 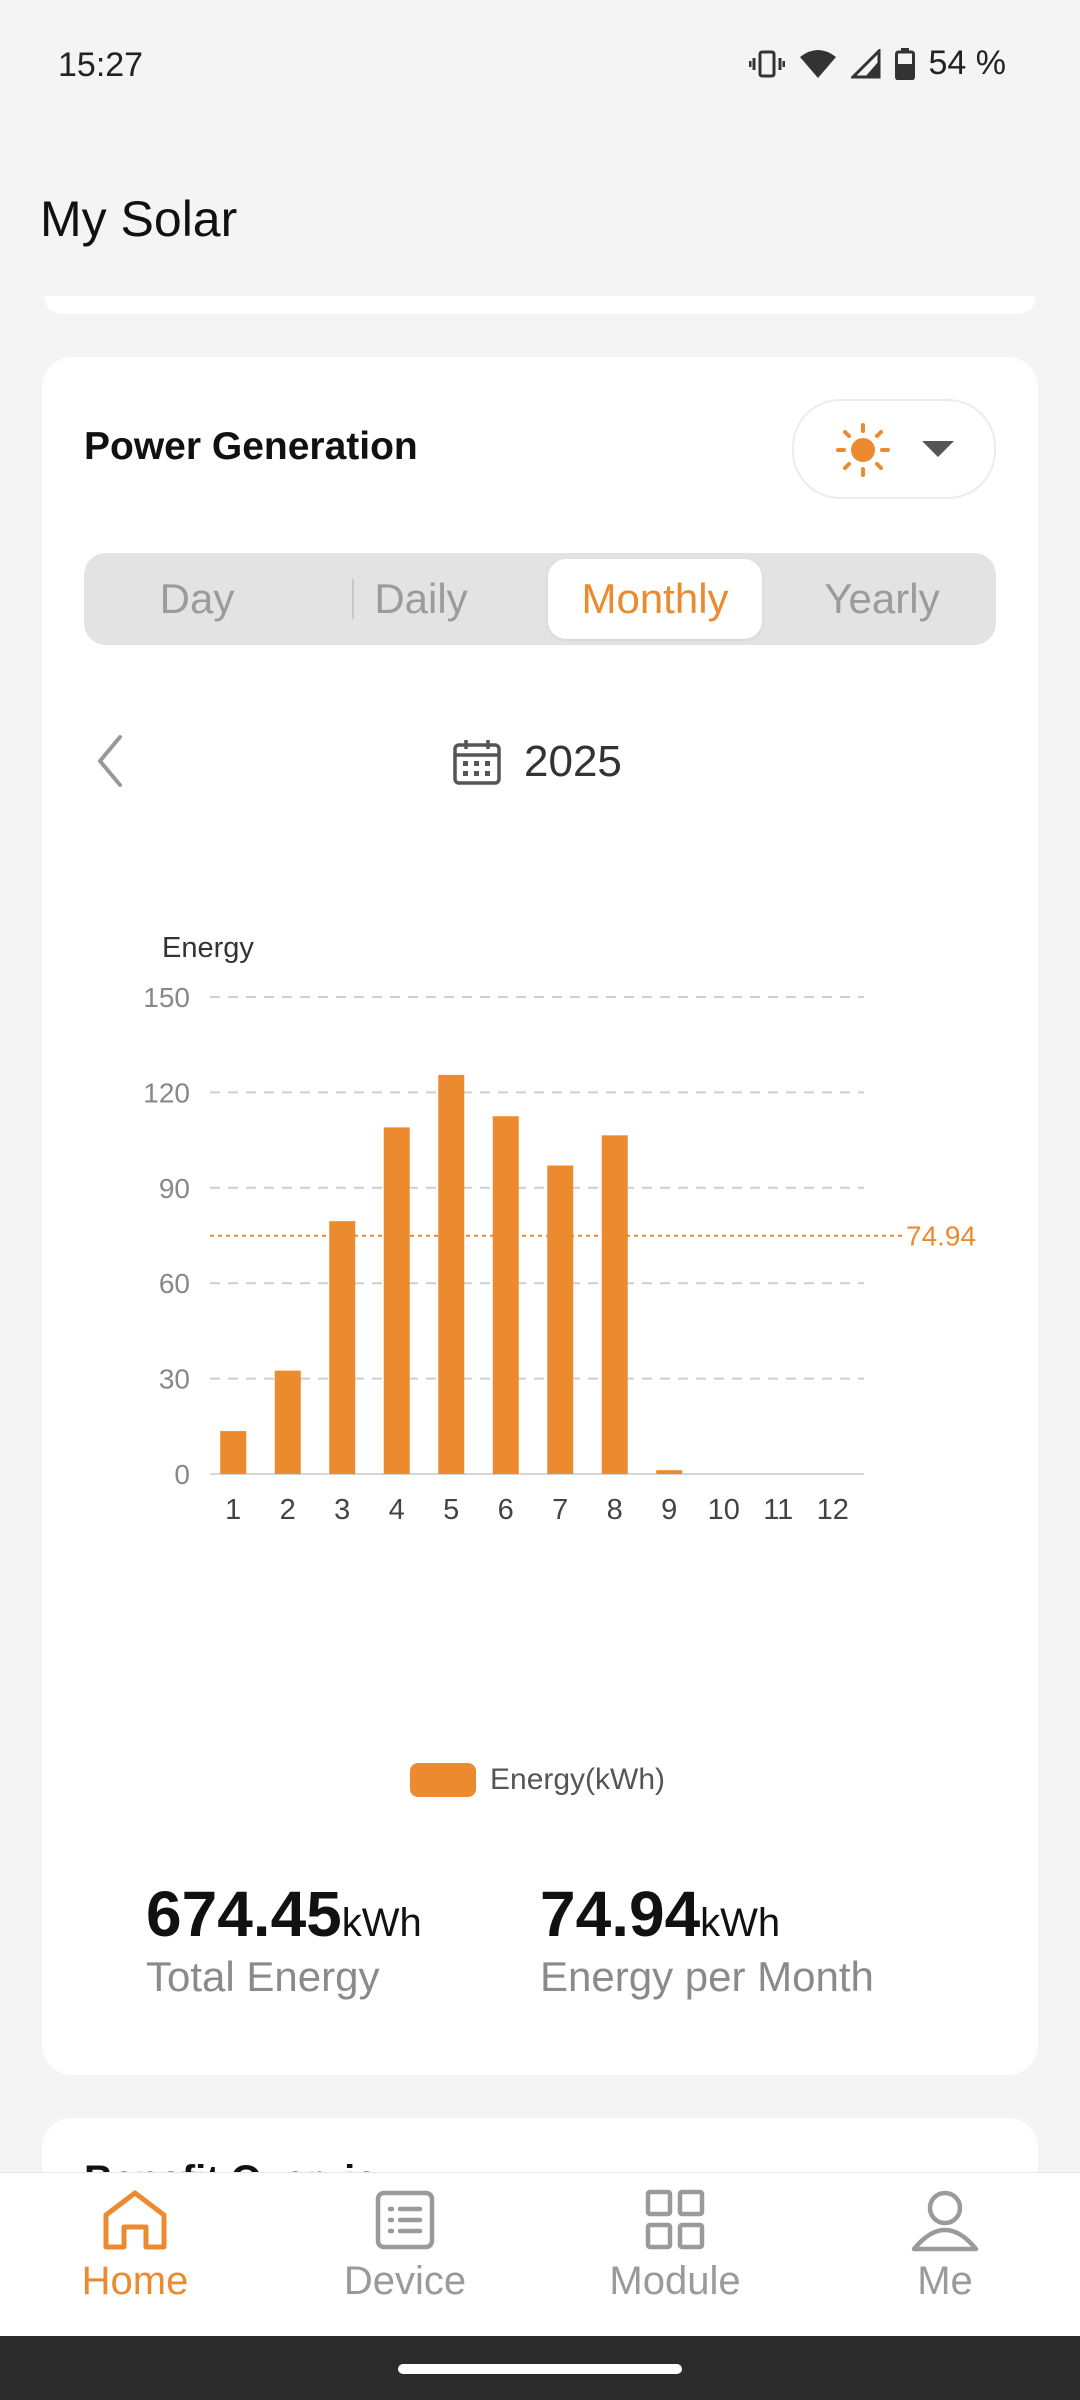 I want to click on energy-per-month-value: 74.94, so click(x=620, y=1914).